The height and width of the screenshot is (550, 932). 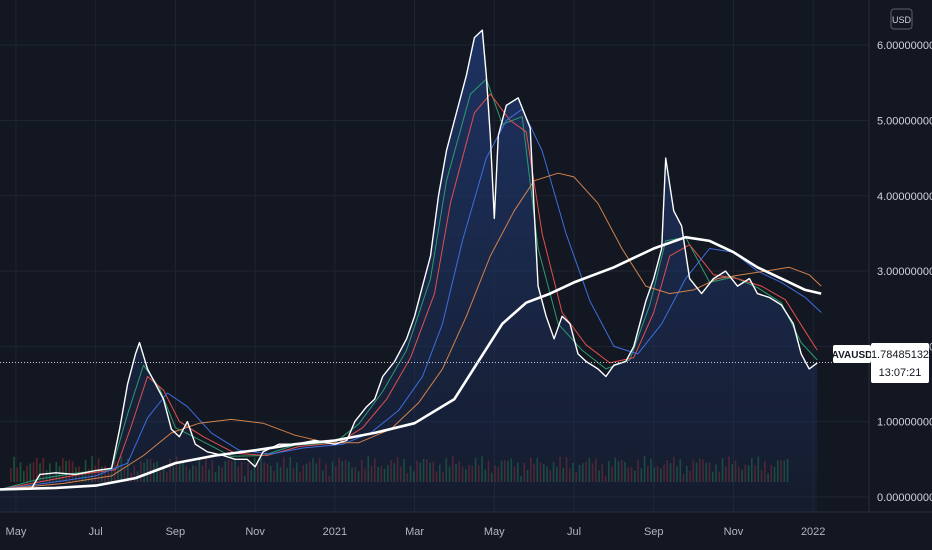 I want to click on y-tick-label: 0.00000000, so click(x=904, y=498).